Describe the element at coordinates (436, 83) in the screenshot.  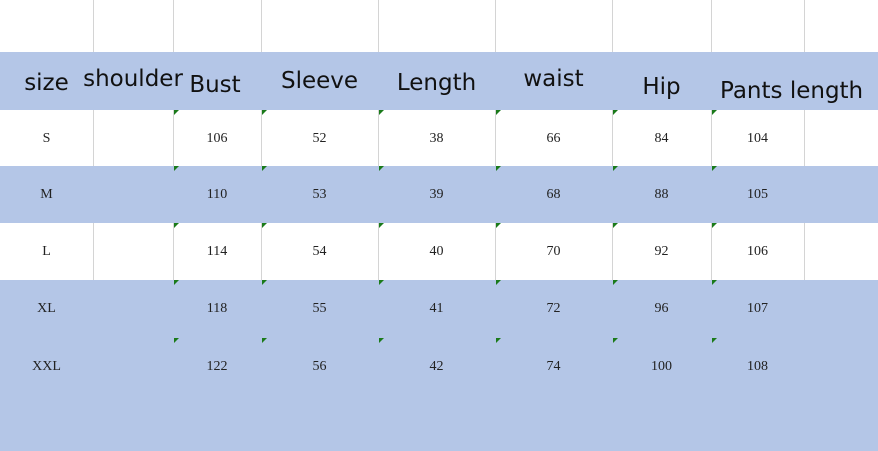
I see `header-length: Length` at that location.